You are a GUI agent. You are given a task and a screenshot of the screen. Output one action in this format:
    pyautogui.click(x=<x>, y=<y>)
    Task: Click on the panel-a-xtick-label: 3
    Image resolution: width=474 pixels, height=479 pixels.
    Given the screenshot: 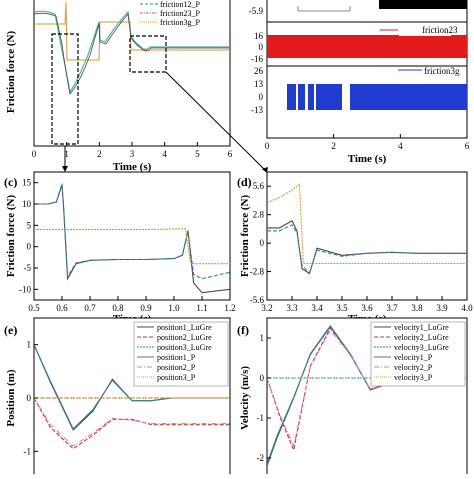 What is the action you would take?
    pyautogui.click(x=132, y=154)
    